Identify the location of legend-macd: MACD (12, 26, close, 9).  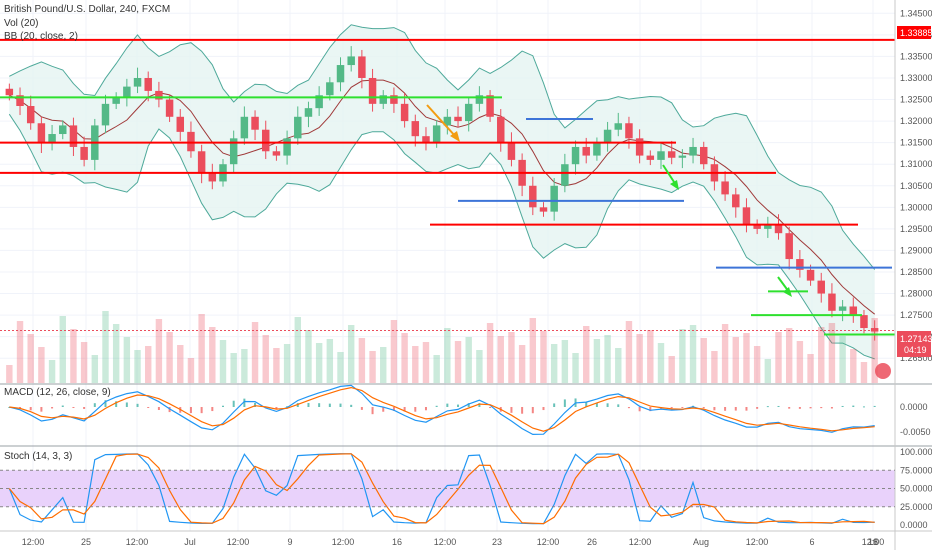
(57, 392).